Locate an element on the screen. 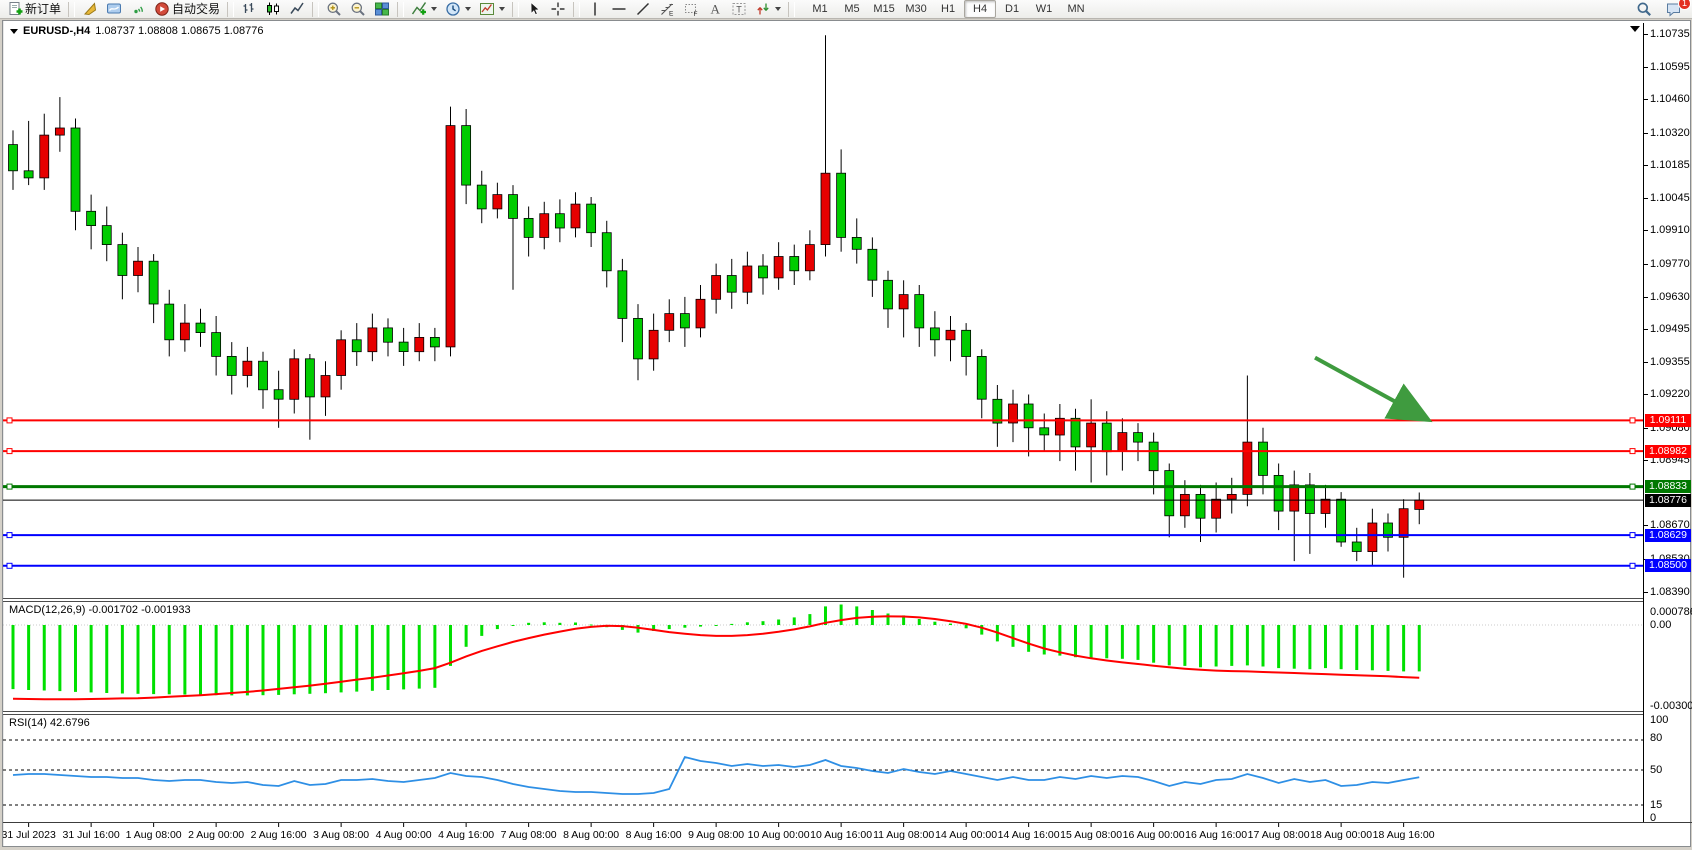 This screenshot has width=1692, height=850. toolbar-button-periods-clock is located at coordinates (458, 9).